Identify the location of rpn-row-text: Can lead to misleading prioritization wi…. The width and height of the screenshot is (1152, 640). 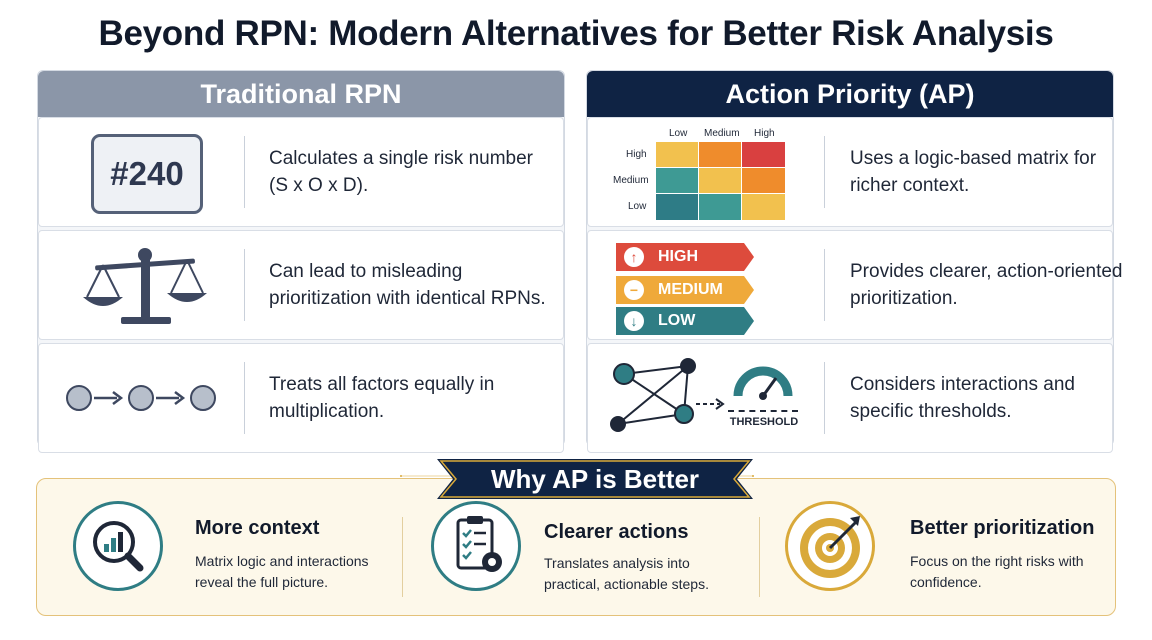
(409, 285).